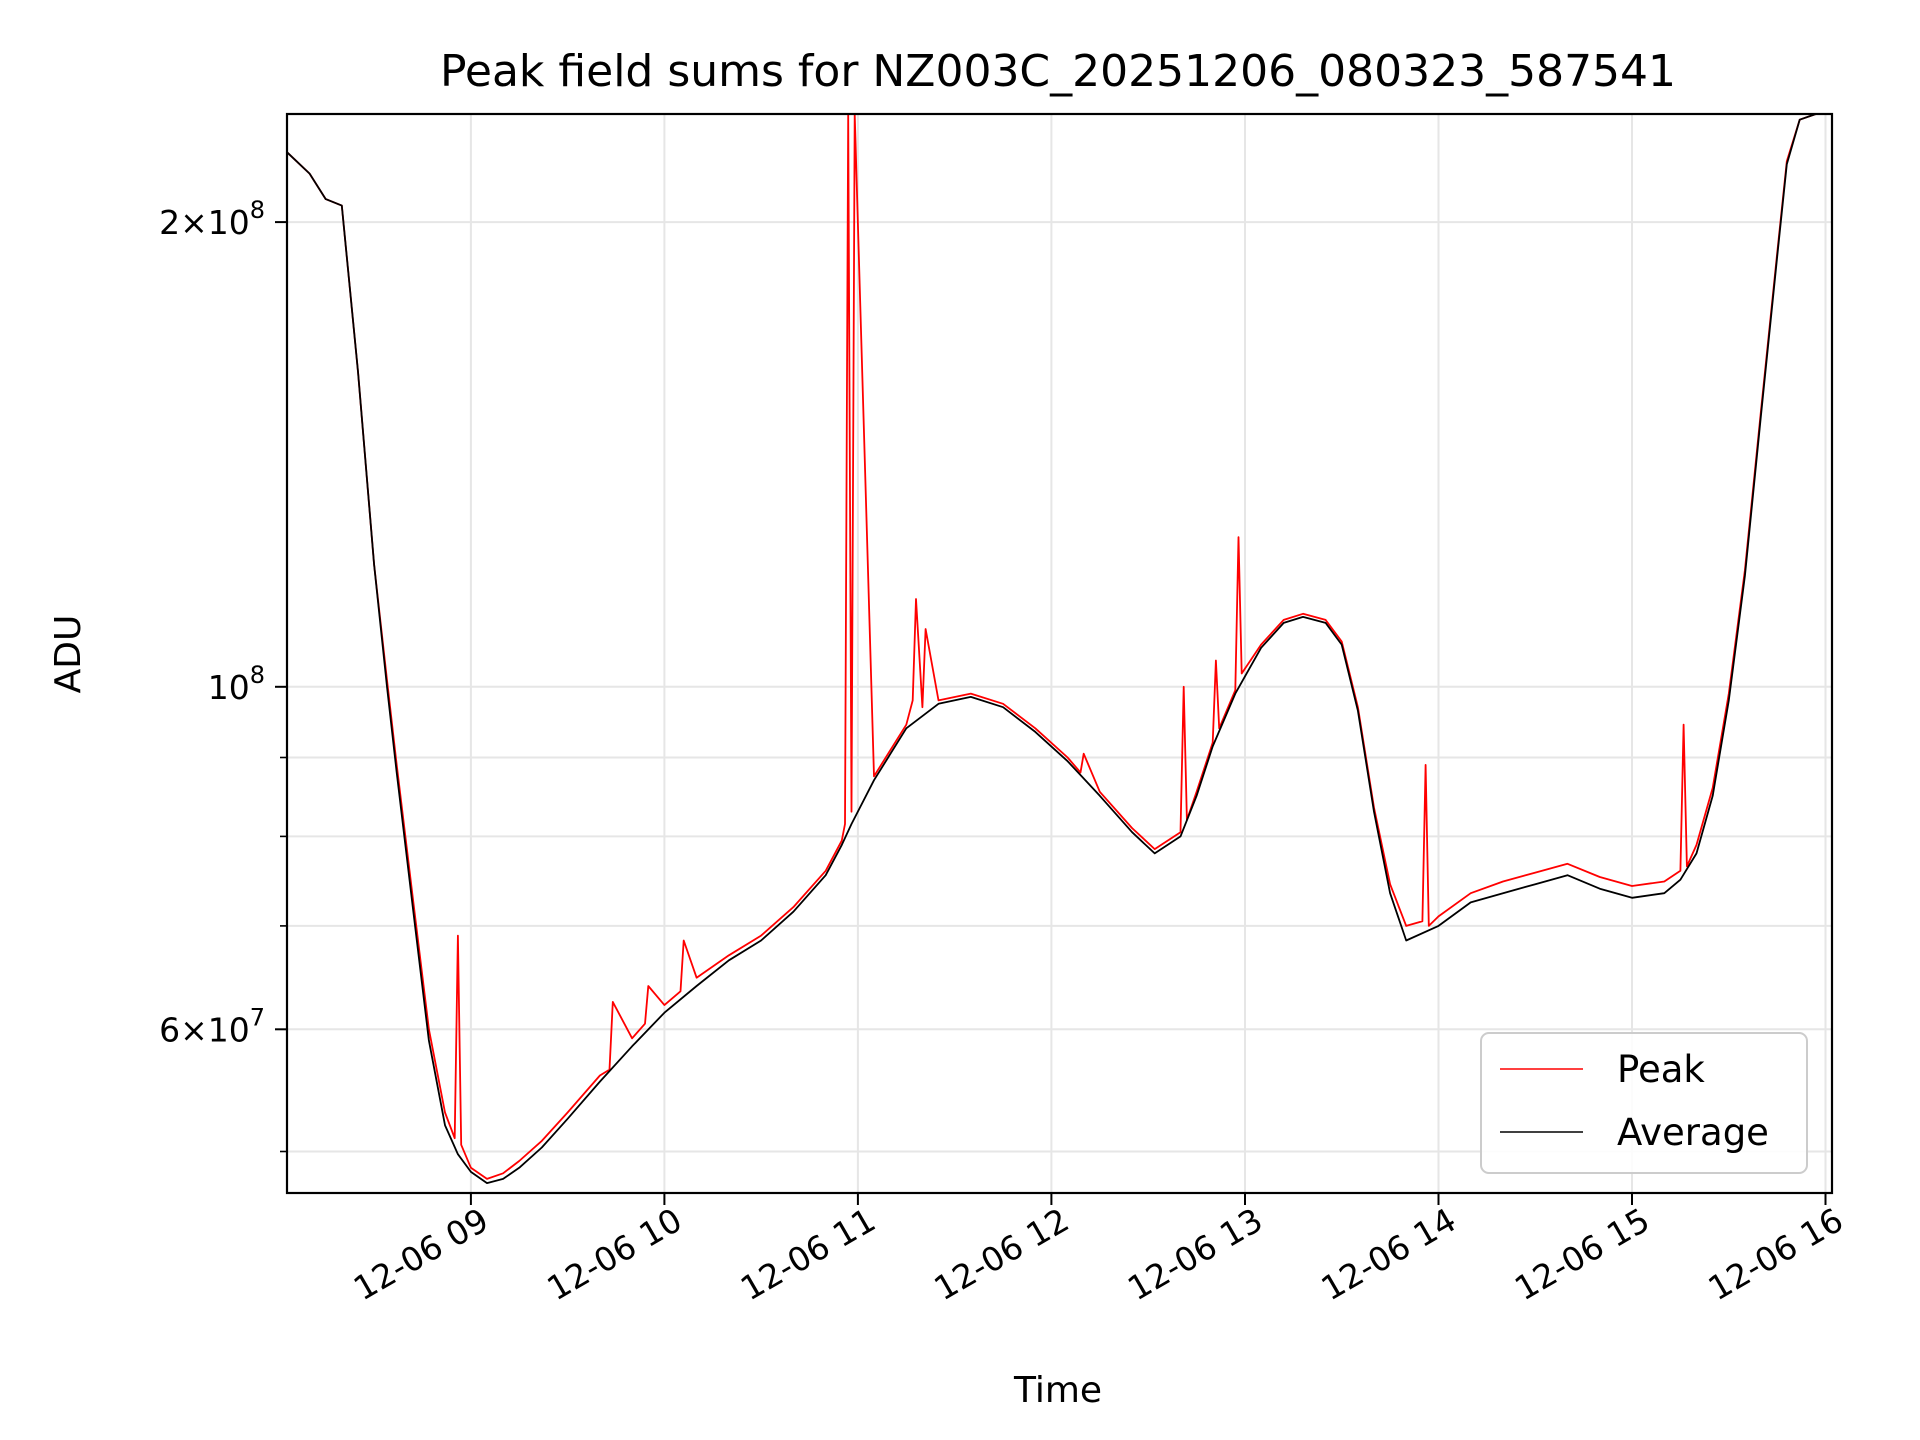 Image resolution: width=1920 pixels, height=1440 pixels. What do you see at coordinates (68, 654) in the screenshot?
I see `y-axis-label: ADU` at bounding box center [68, 654].